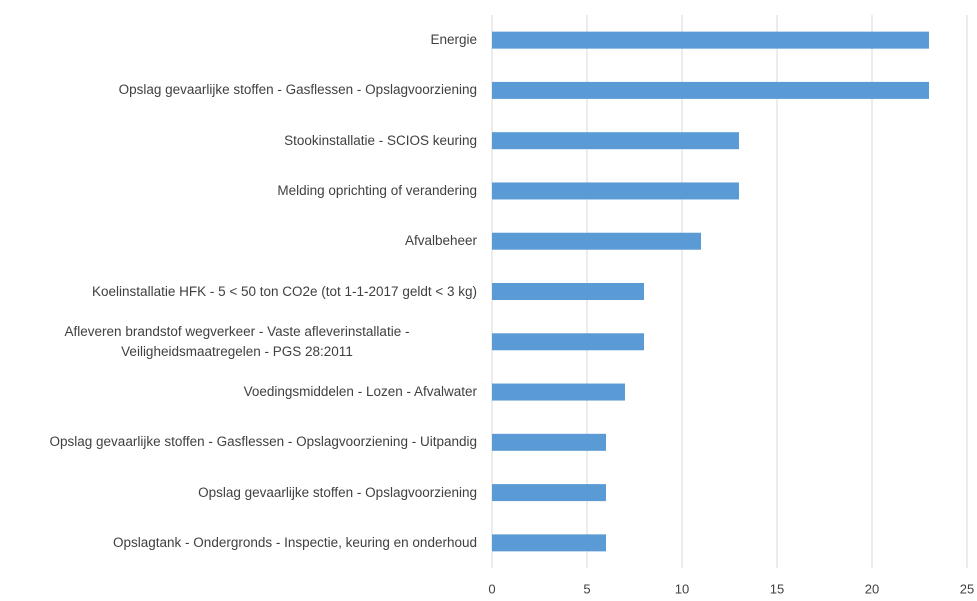  What do you see at coordinates (238, 191) in the screenshot?
I see `y-tick-label: Melding oprichting of verandering` at bounding box center [238, 191].